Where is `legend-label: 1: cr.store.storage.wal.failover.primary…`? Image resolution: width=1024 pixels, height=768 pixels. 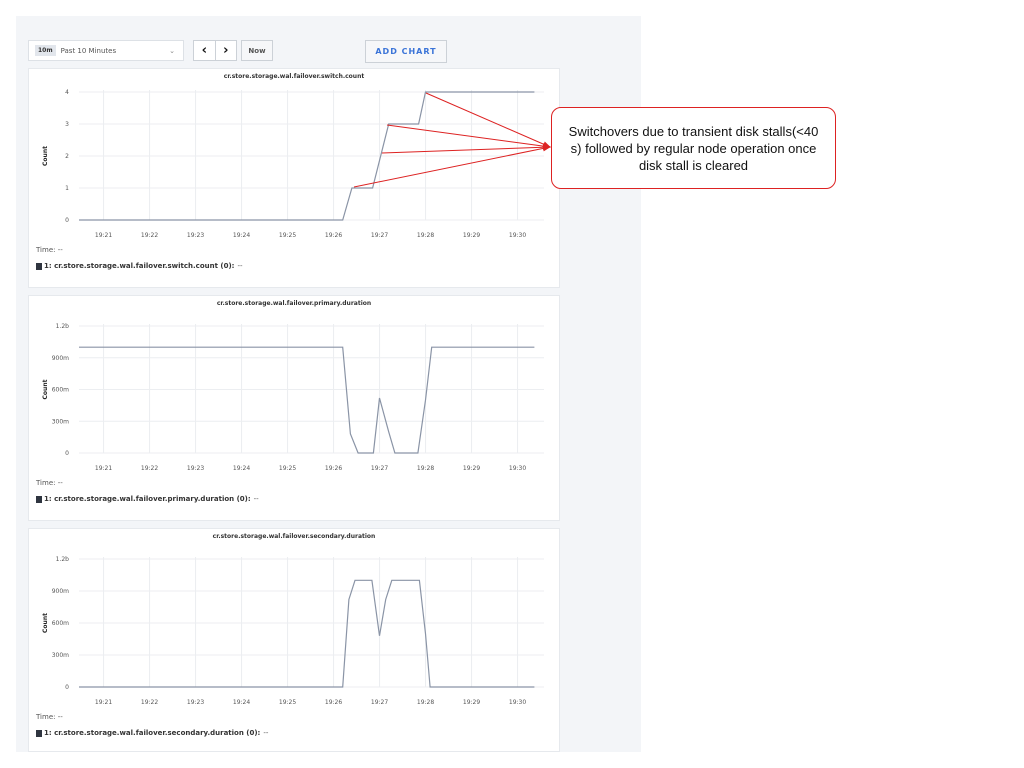
legend-label: 1: cr.store.storage.wal.failover.primary… is located at coordinates (147, 499).